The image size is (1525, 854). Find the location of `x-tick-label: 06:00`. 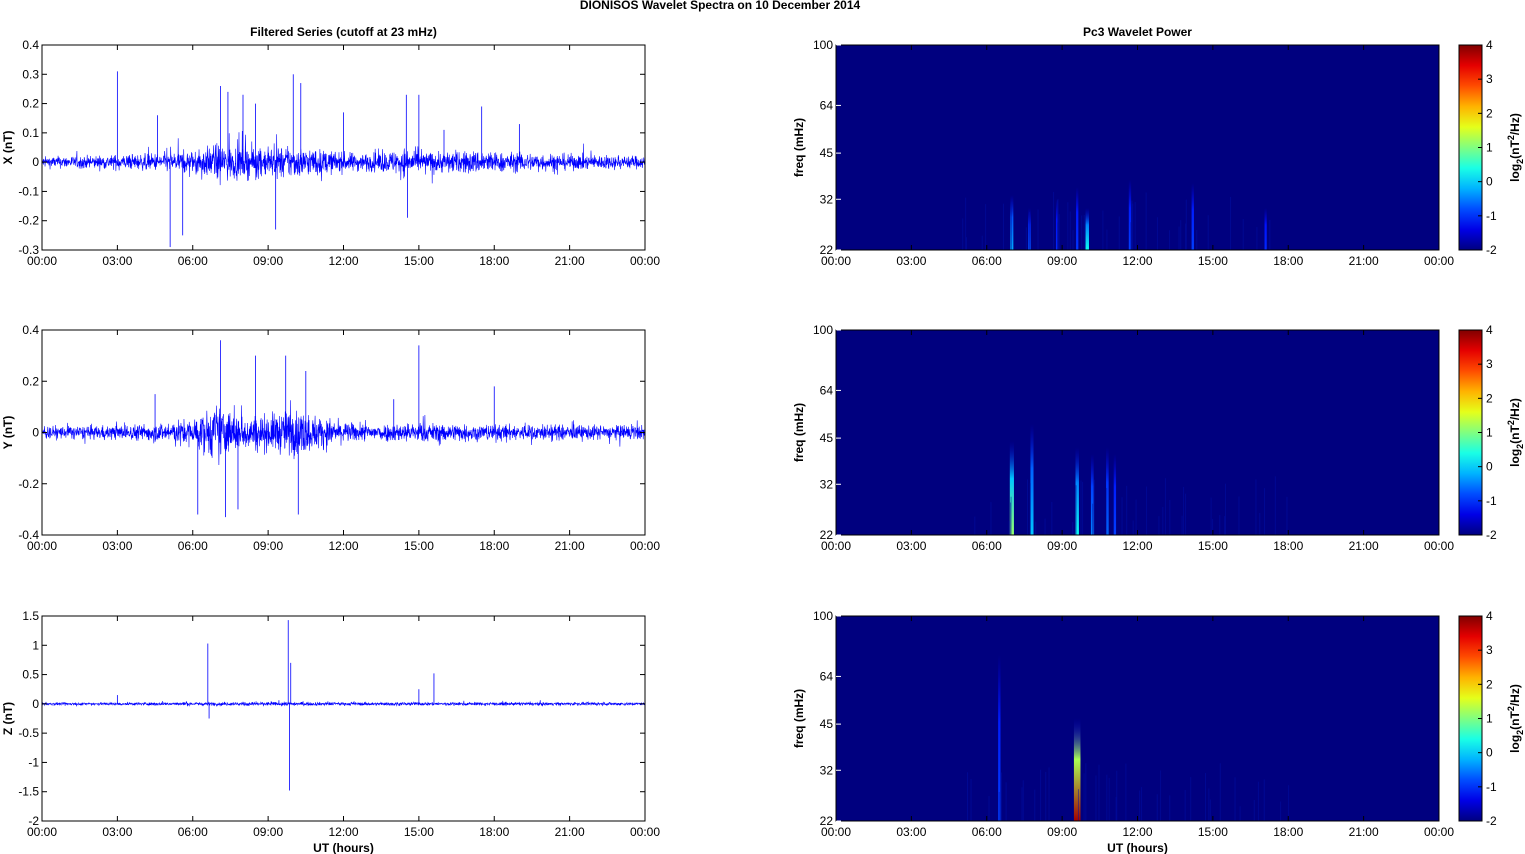

x-tick-label: 06:00 is located at coordinates (987, 261).